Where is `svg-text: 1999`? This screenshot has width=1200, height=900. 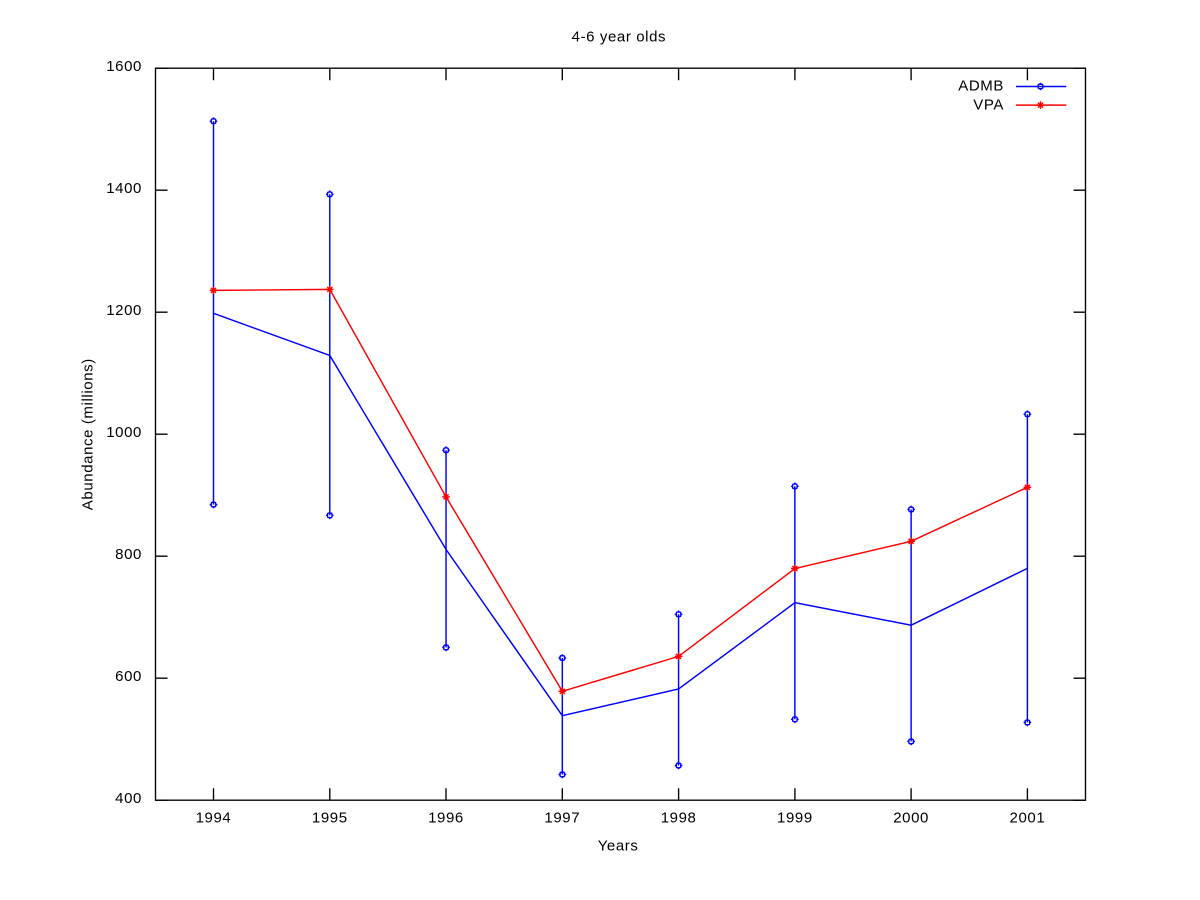
svg-text: 1999 is located at coordinates (795, 817).